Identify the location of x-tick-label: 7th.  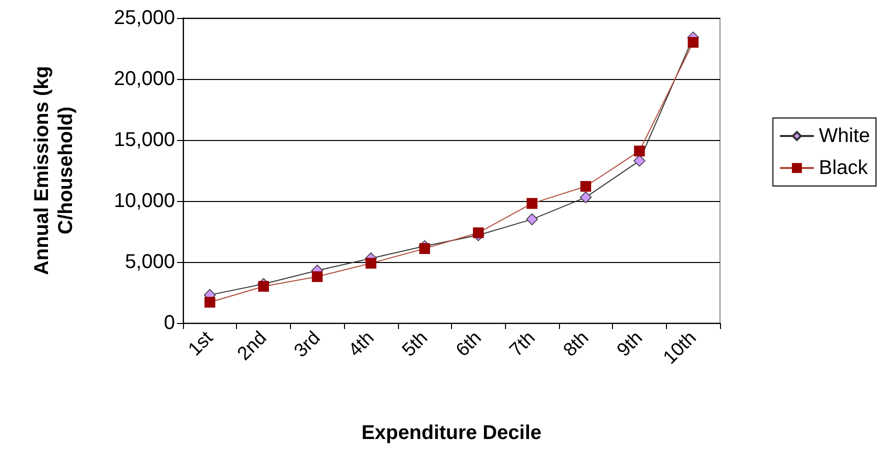
(523, 345).